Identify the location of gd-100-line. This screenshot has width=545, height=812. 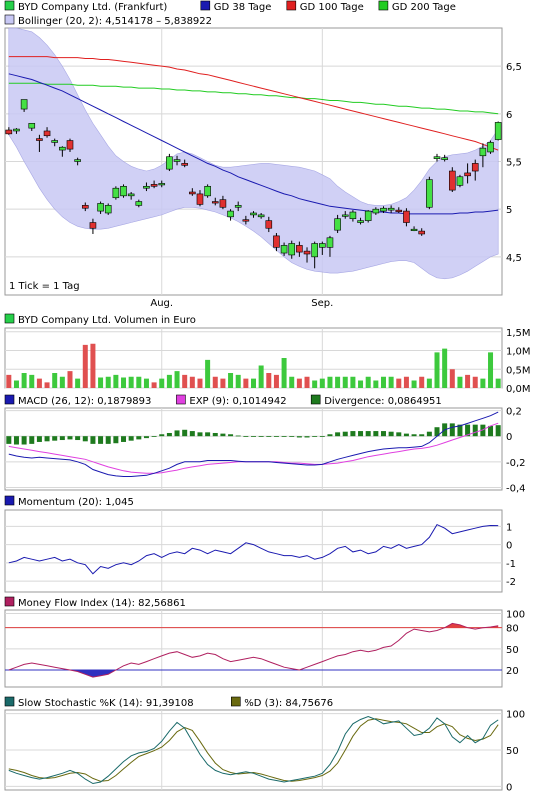
(253, 103).